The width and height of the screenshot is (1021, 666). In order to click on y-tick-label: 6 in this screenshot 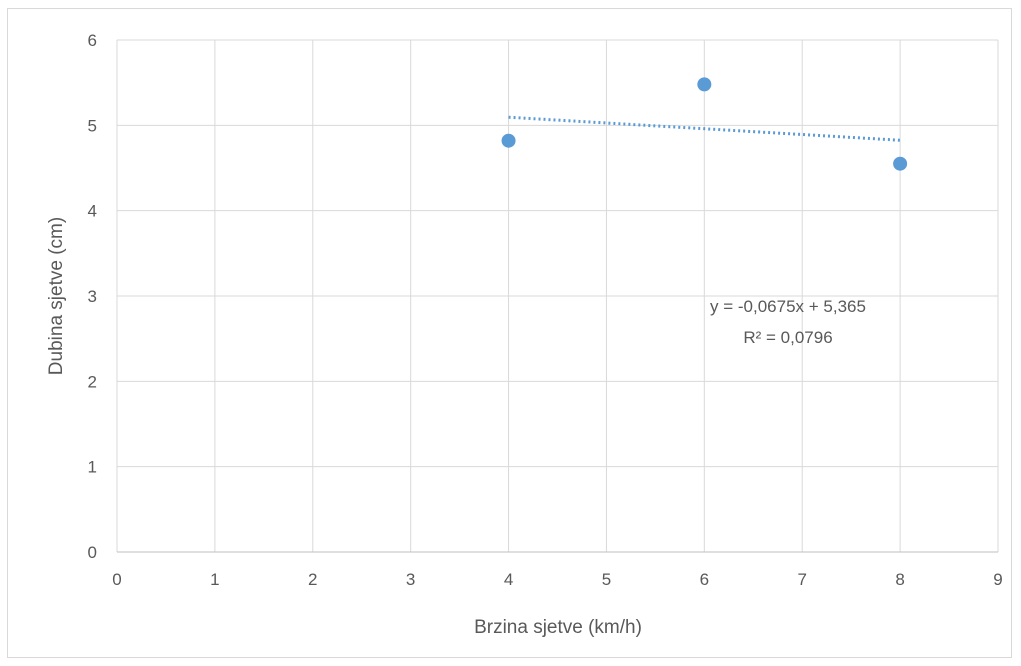, I will do `click(92, 40)`.